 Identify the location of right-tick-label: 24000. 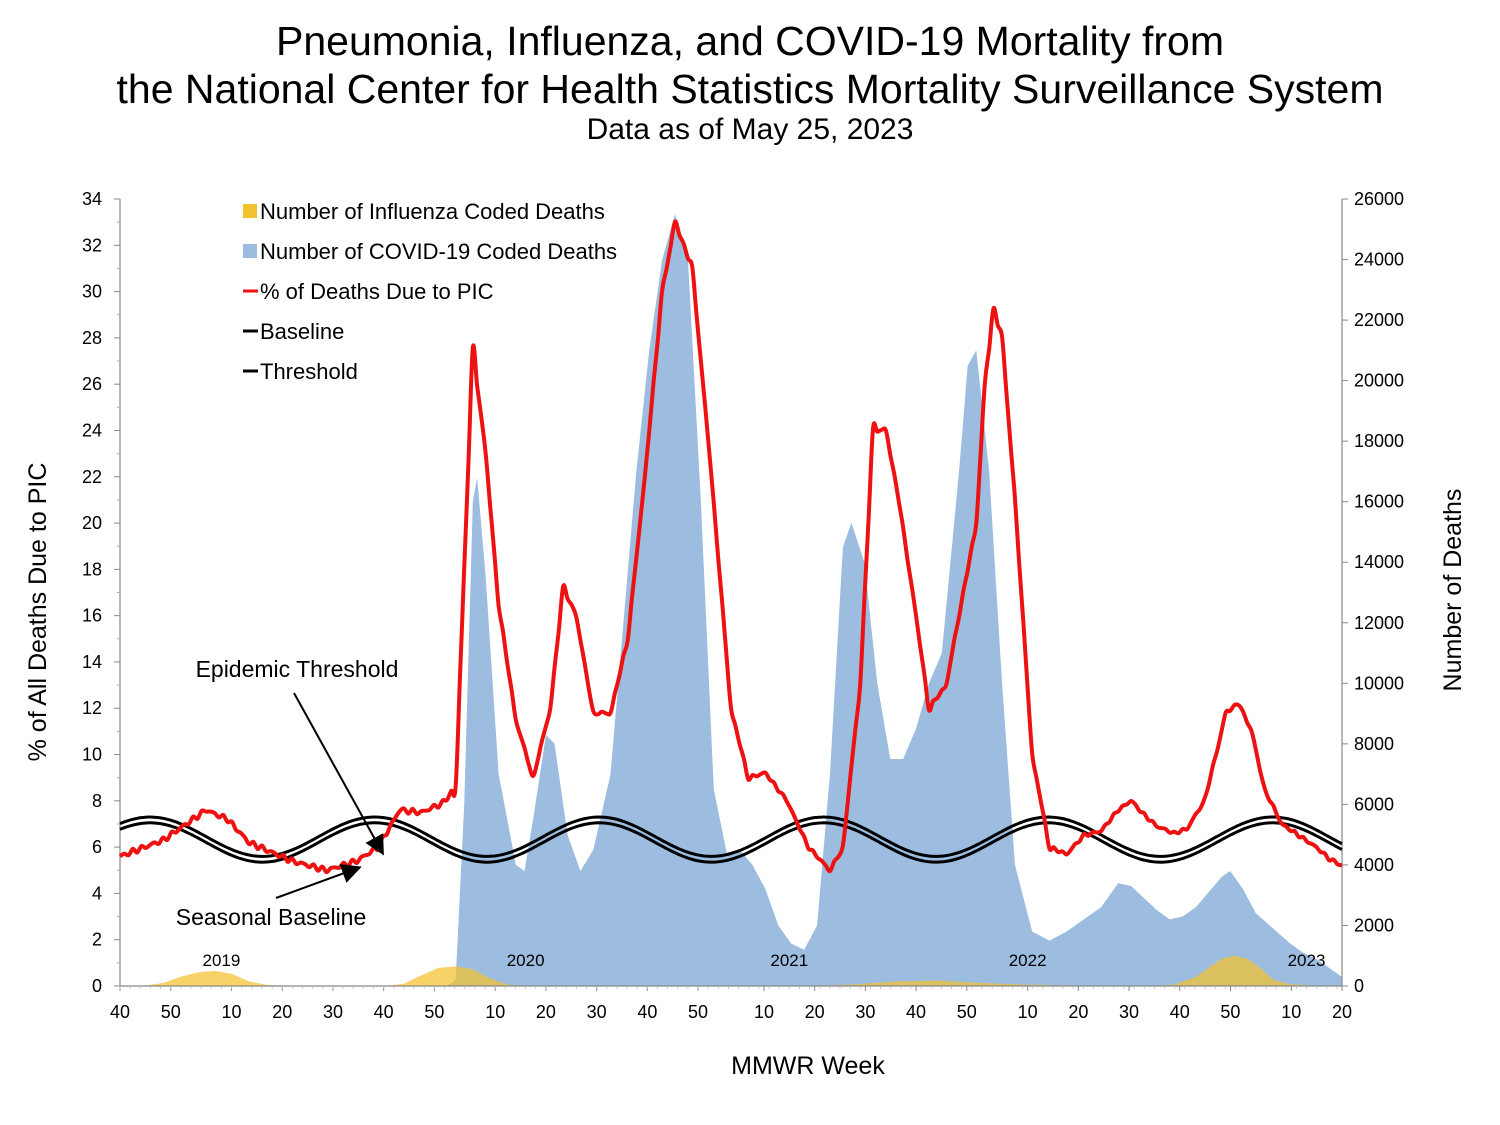
(1379, 260).